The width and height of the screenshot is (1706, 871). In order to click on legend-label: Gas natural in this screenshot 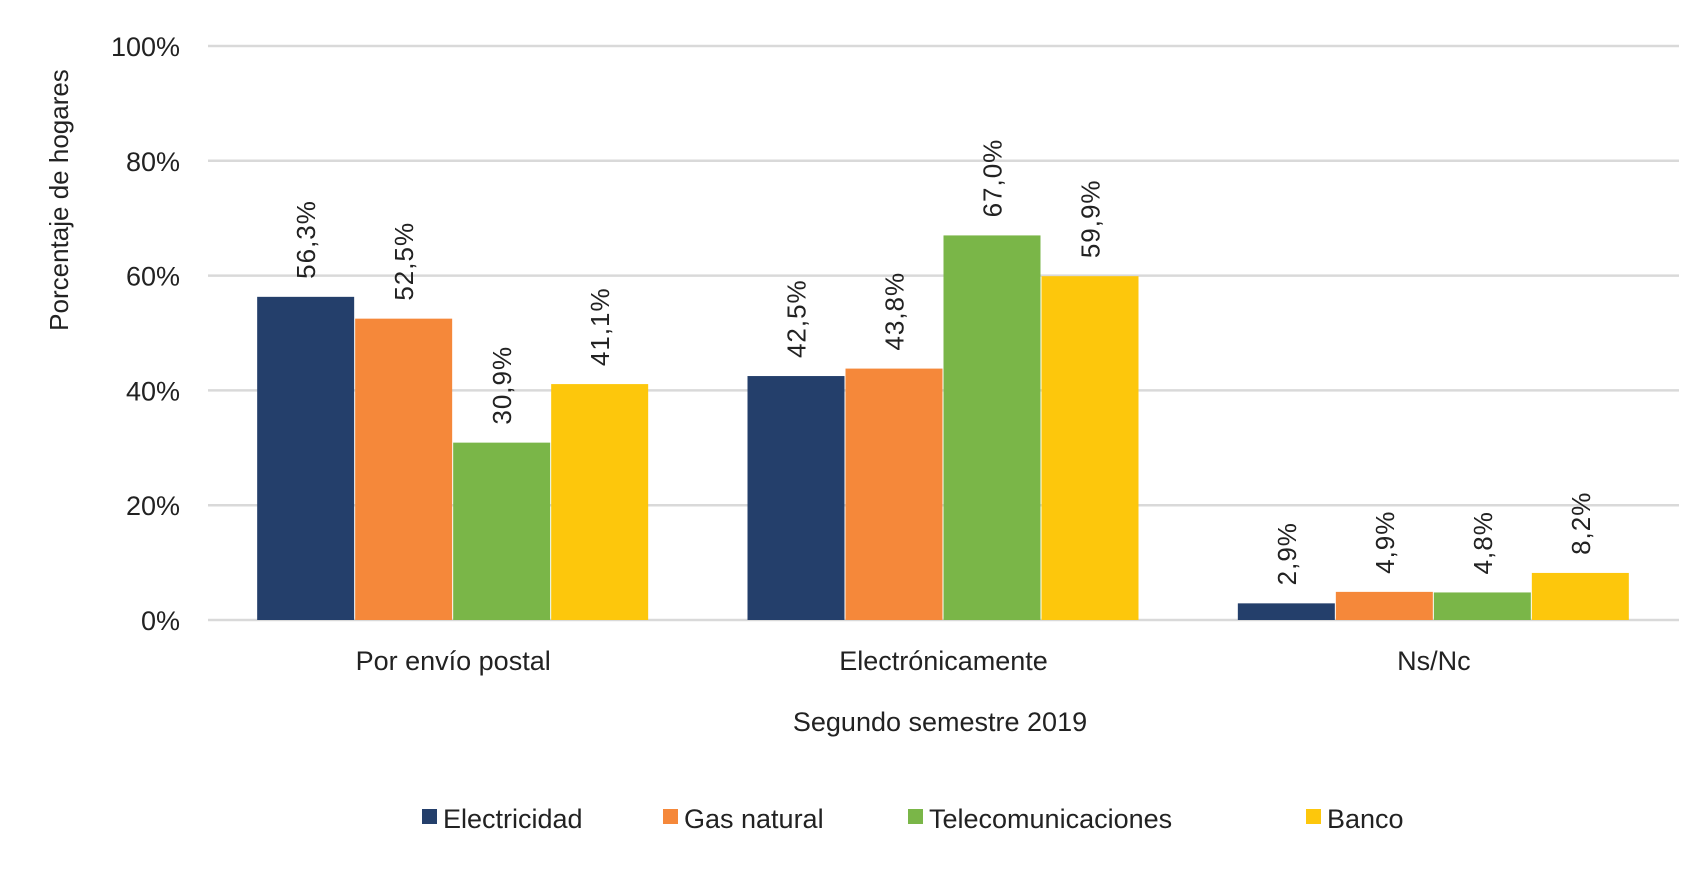, I will do `click(754, 819)`.